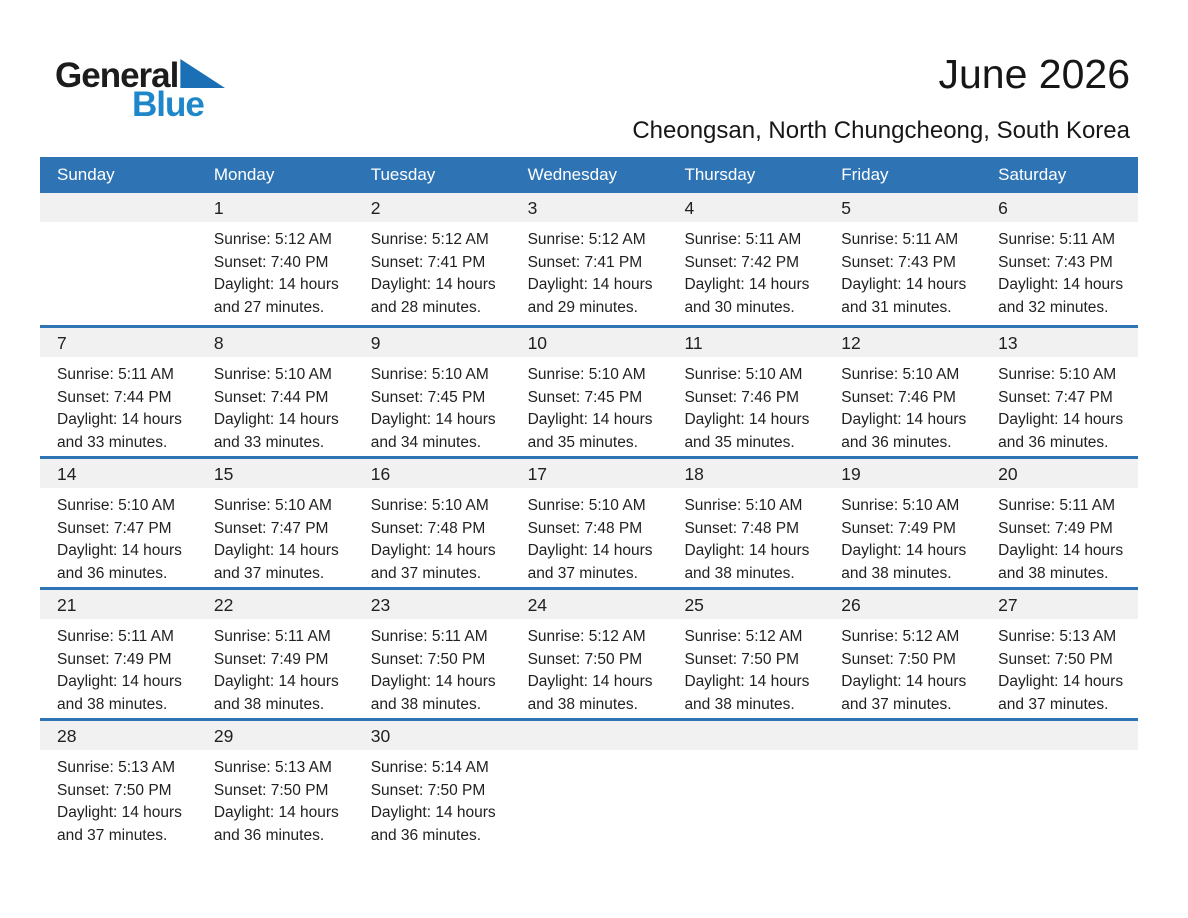 This screenshot has height=918, width=1188. Describe the element at coordinates (429, 767) in the screenshot. I see `sunrise-text: Sunrise: 5:14 AM` at that location.